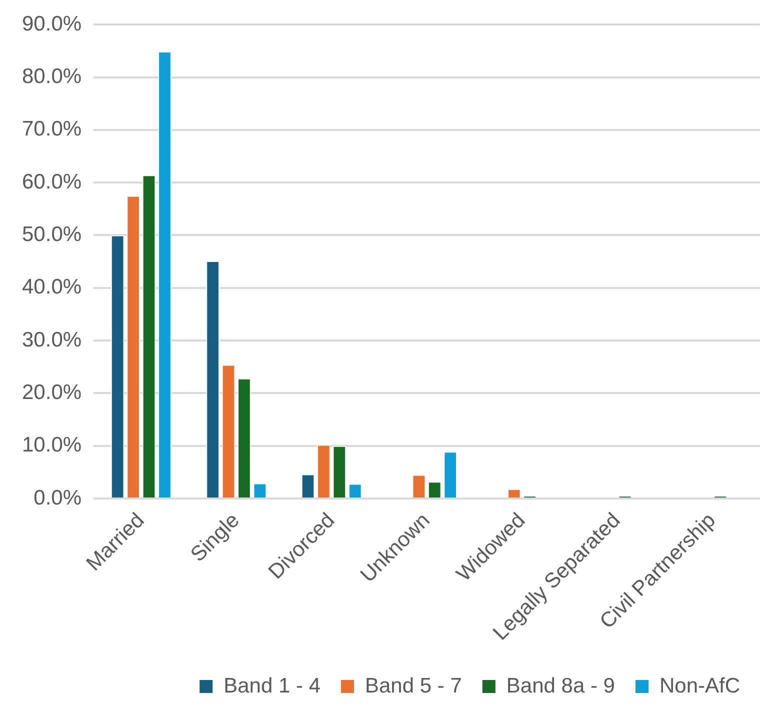 The height and width of the screenshot is (707, 780). I want to click on y-tick-label: 20.0%, so click(52, 392).